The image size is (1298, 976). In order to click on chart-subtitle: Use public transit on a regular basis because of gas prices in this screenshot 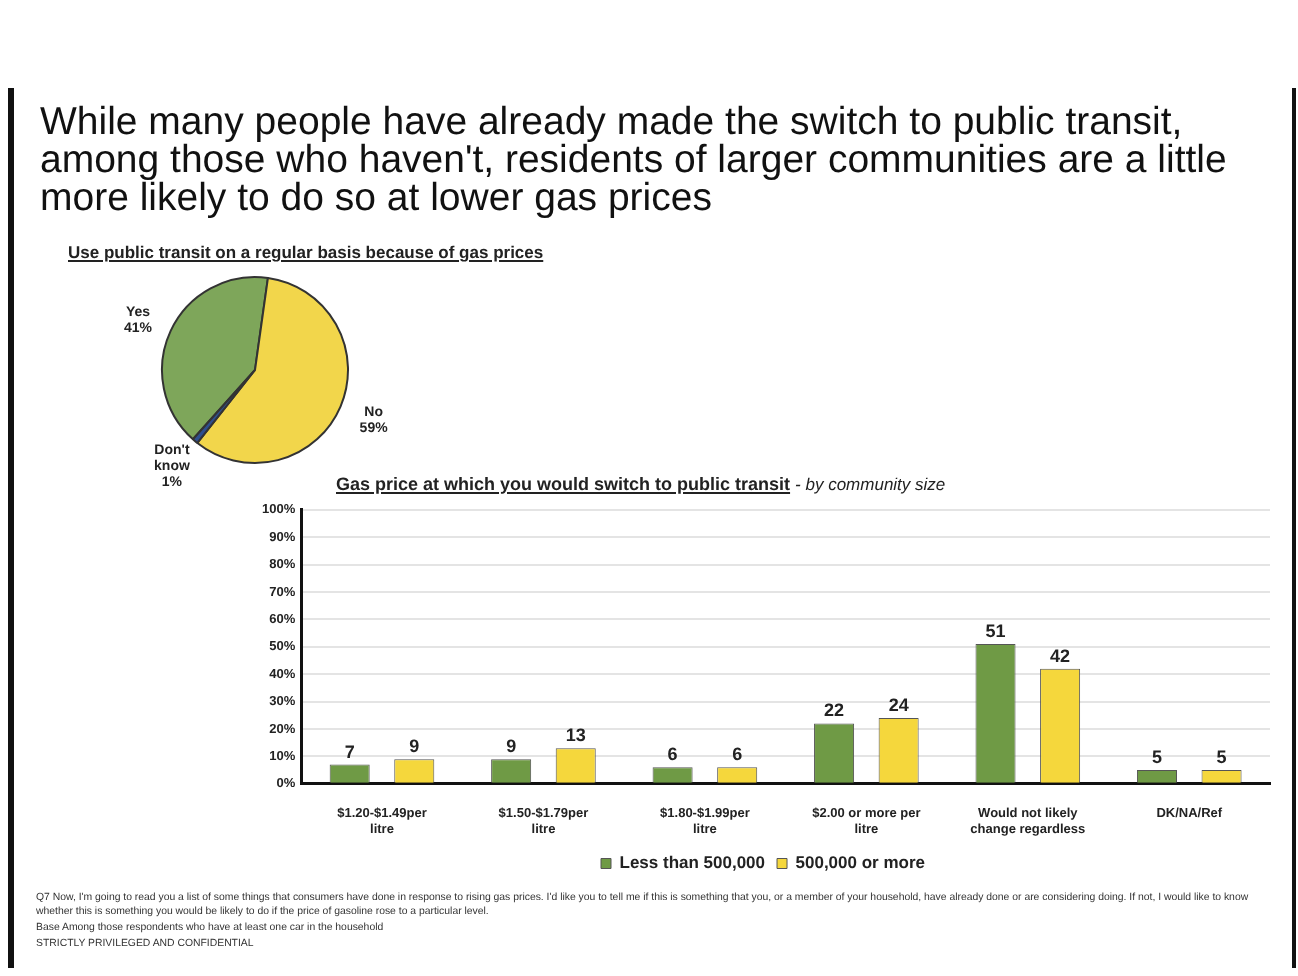, I will do `click(306, 252)`.